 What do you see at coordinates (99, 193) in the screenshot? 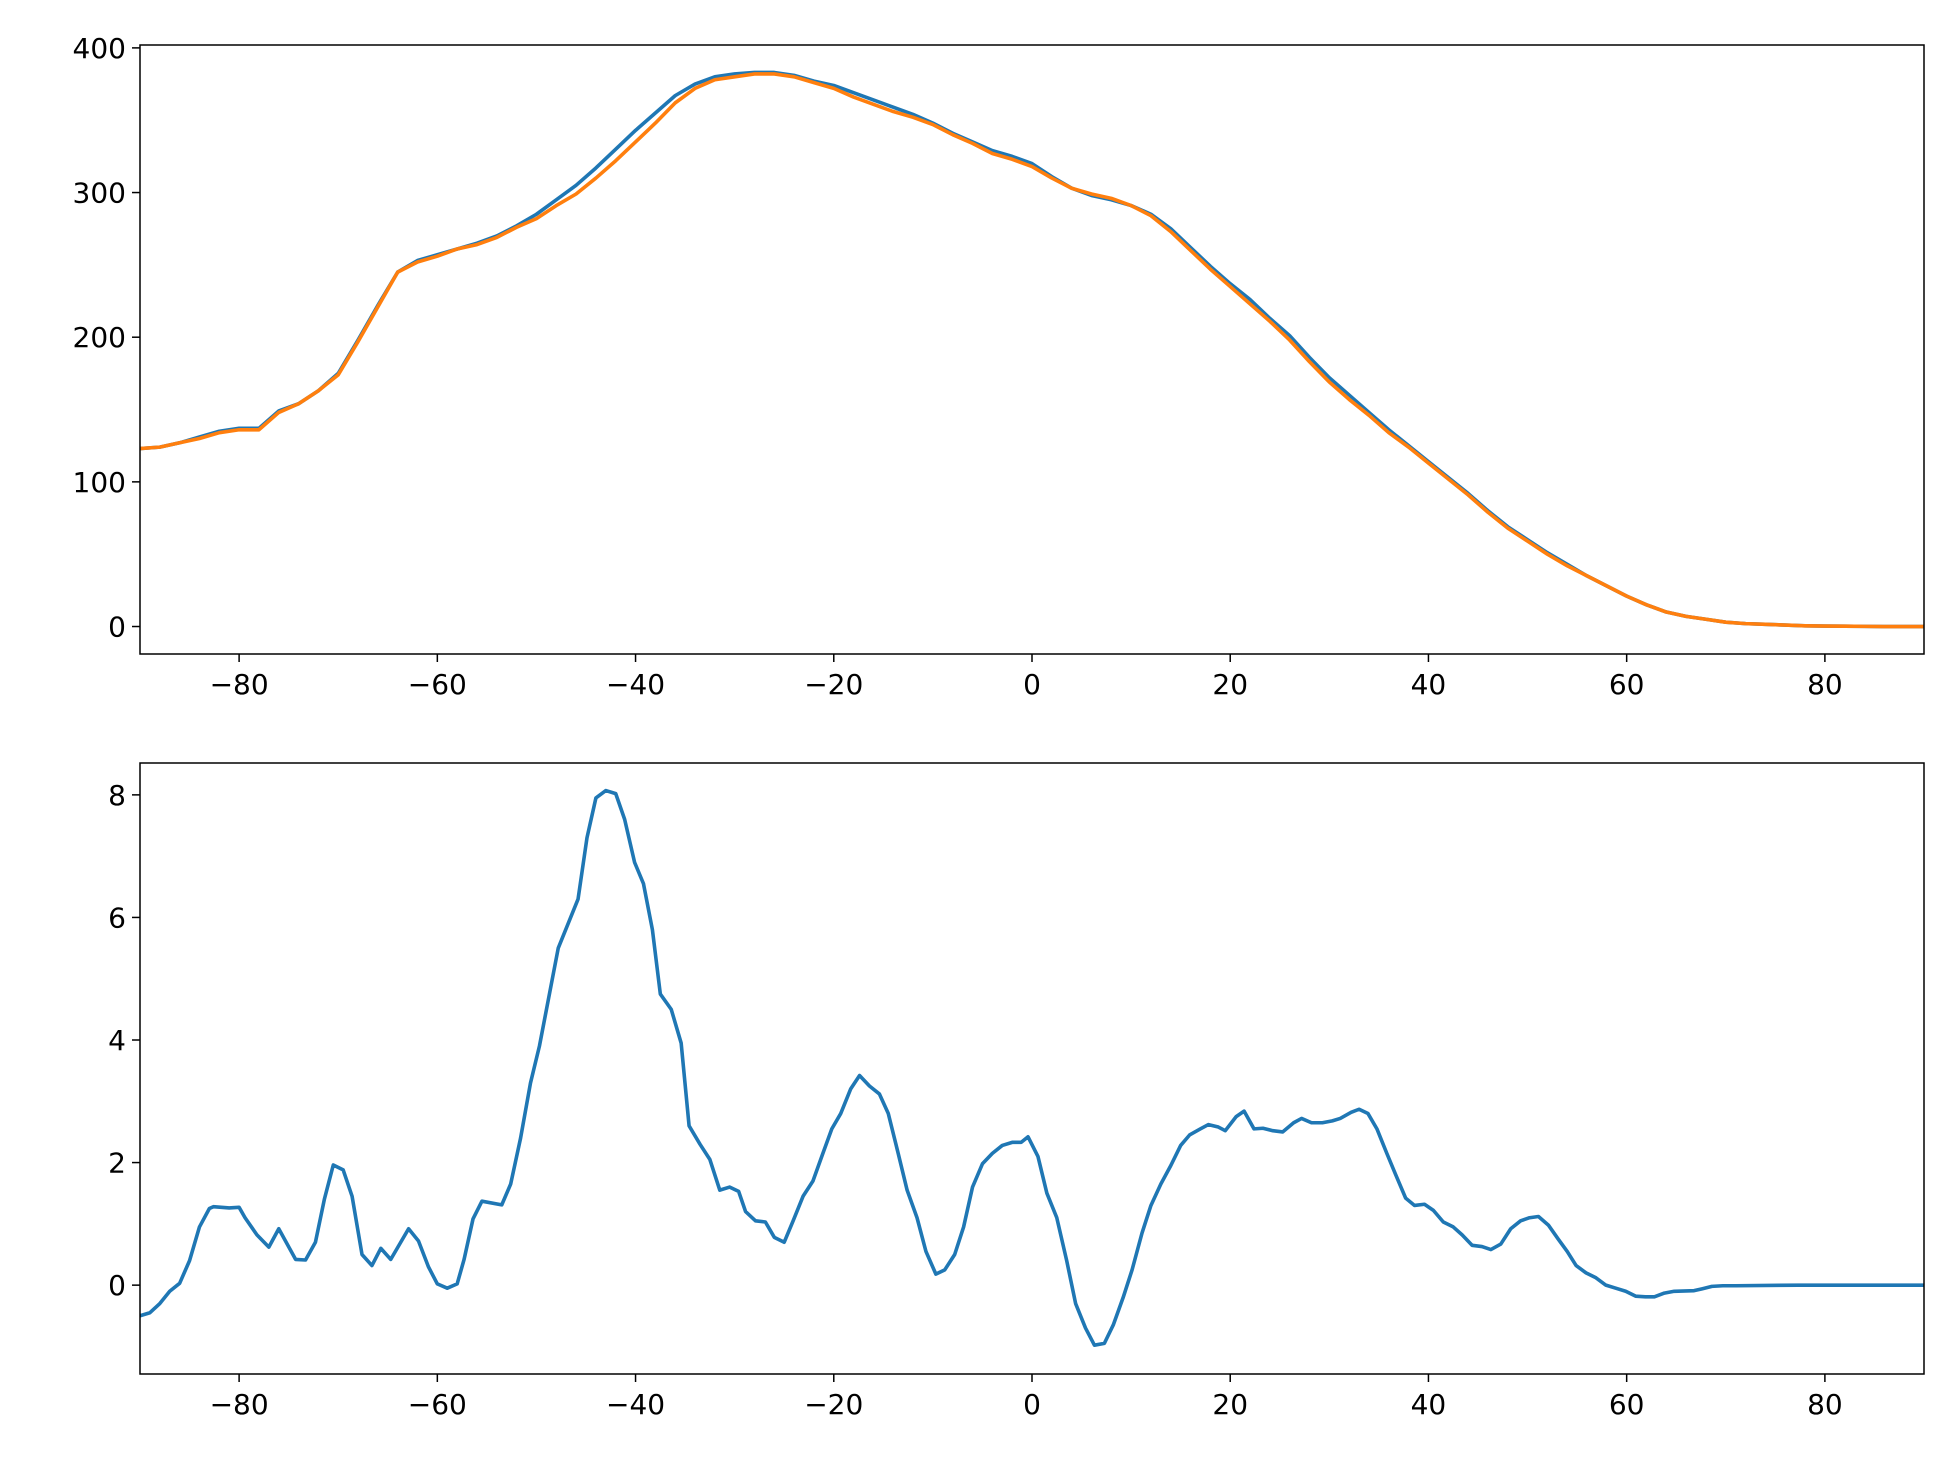
I see `y-tick-label: 300` at bounding box center [99, 193].